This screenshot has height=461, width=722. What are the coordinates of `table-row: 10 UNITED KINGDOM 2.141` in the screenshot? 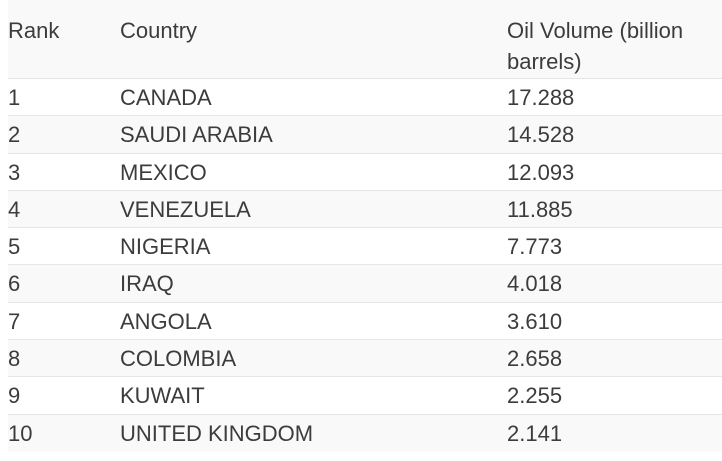 It's located at (365, 433).